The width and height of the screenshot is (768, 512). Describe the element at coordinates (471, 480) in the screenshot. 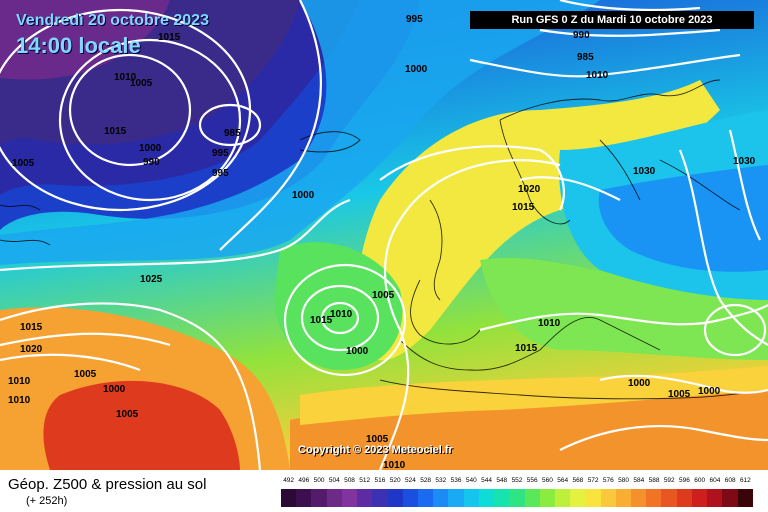

I see `legend-tick: 540` at that location.